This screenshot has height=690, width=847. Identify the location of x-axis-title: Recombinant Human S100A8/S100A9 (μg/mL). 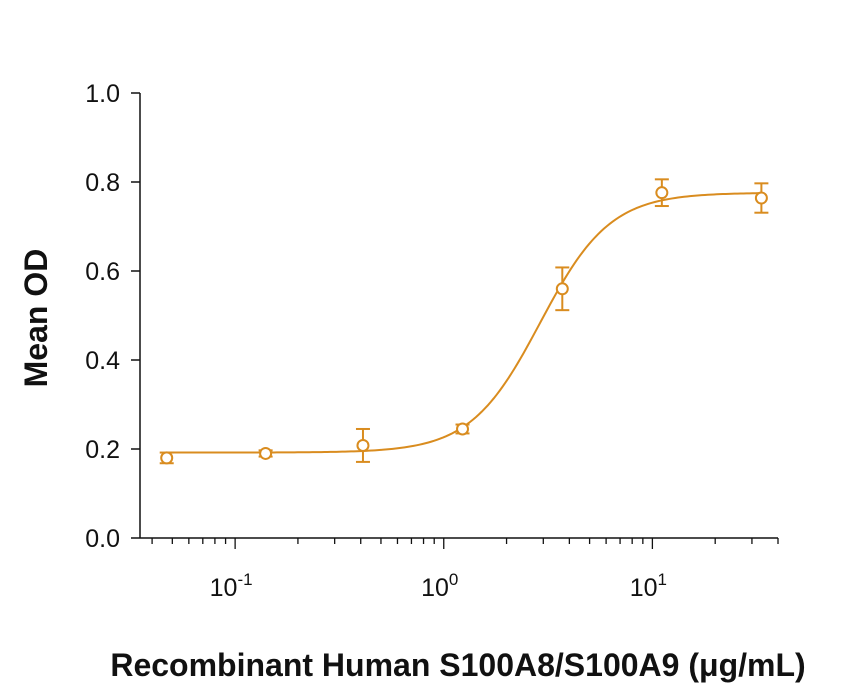
(457, 665).